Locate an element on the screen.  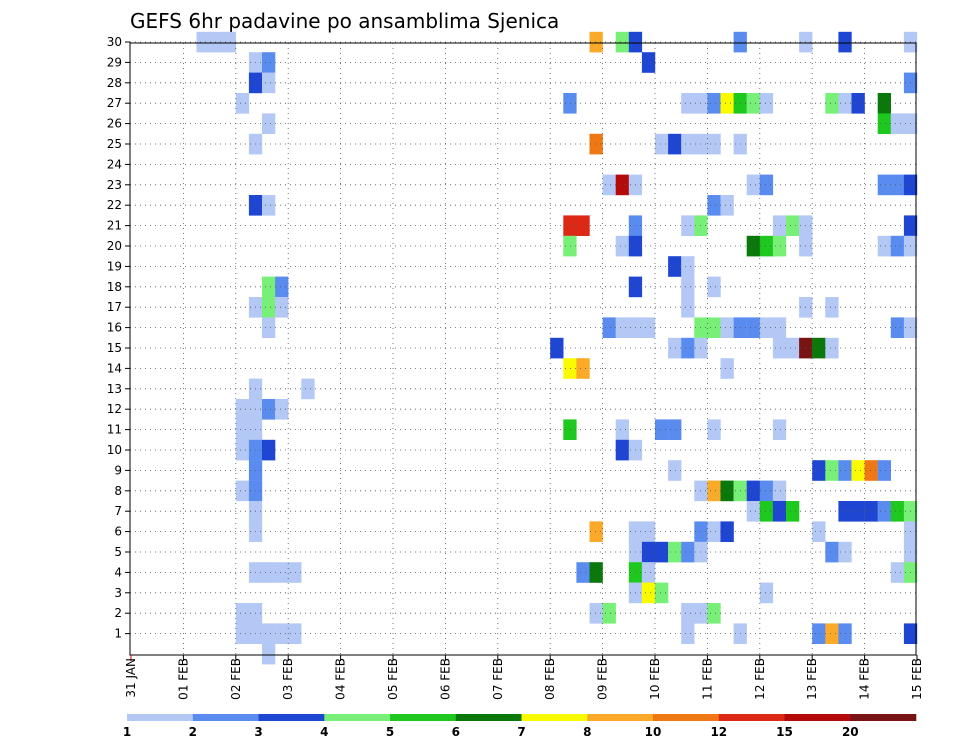
colorbar-label: 3 is located at coordinates (258, 732).